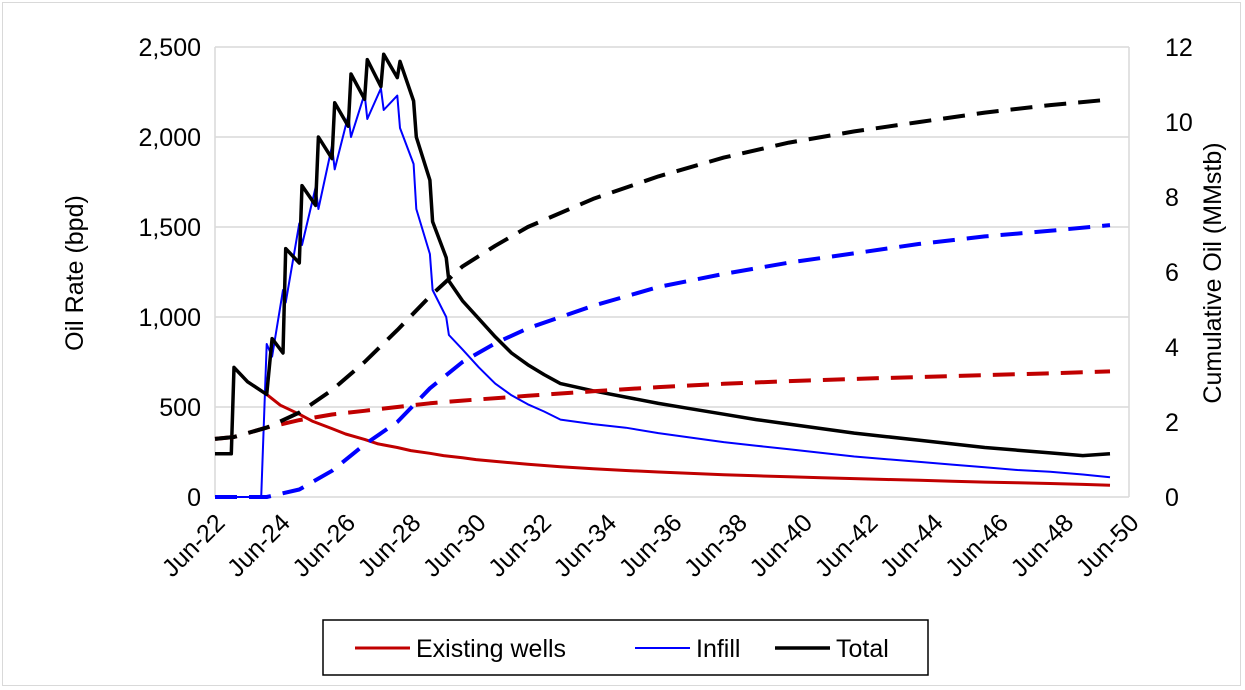 The width and height of the screenshot is (1245, 690). I want to click on y-tick-label: 2,000, so click(169, 138).